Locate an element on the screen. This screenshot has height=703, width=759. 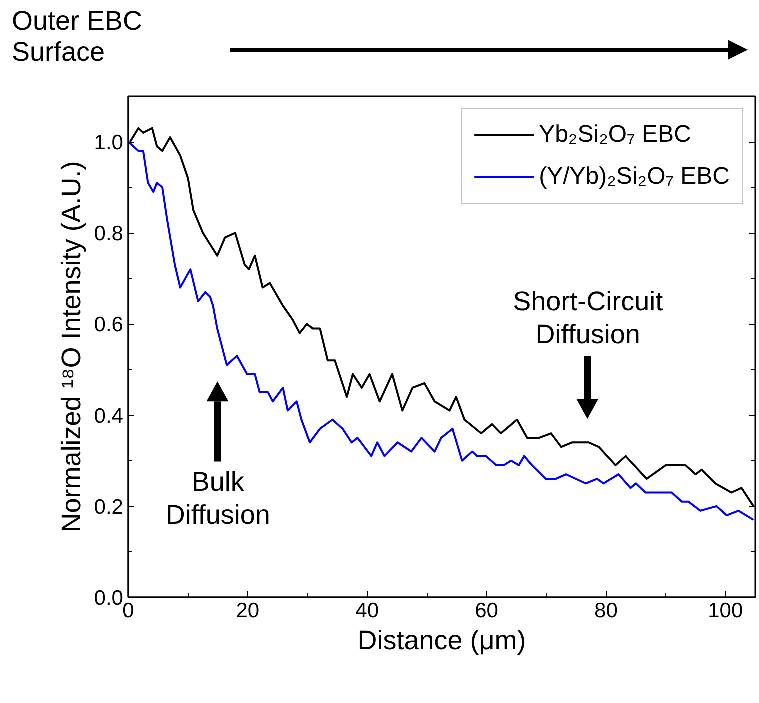
y-tick-label: 0.0 is located at coordinates (109, 598).